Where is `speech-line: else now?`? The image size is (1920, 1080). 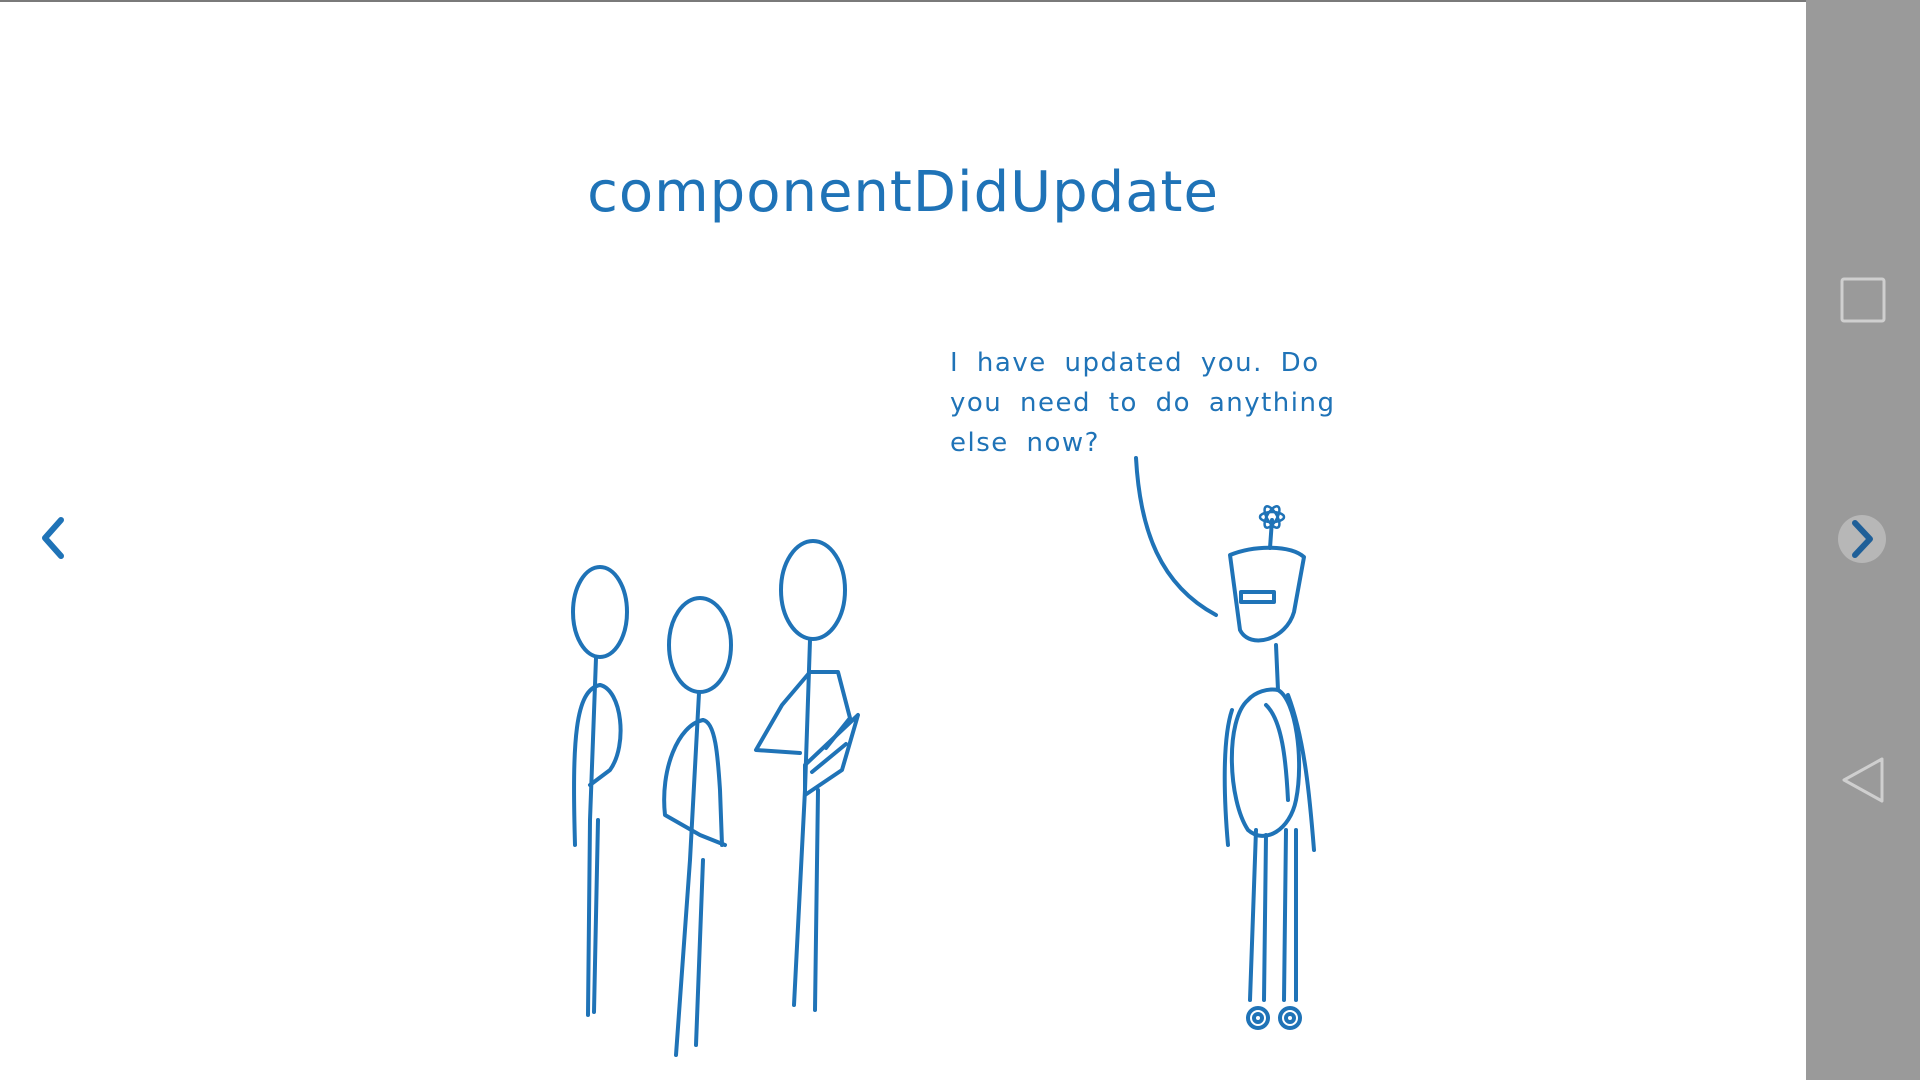 speech-line: else now? is located at coordinates (1025, 443).